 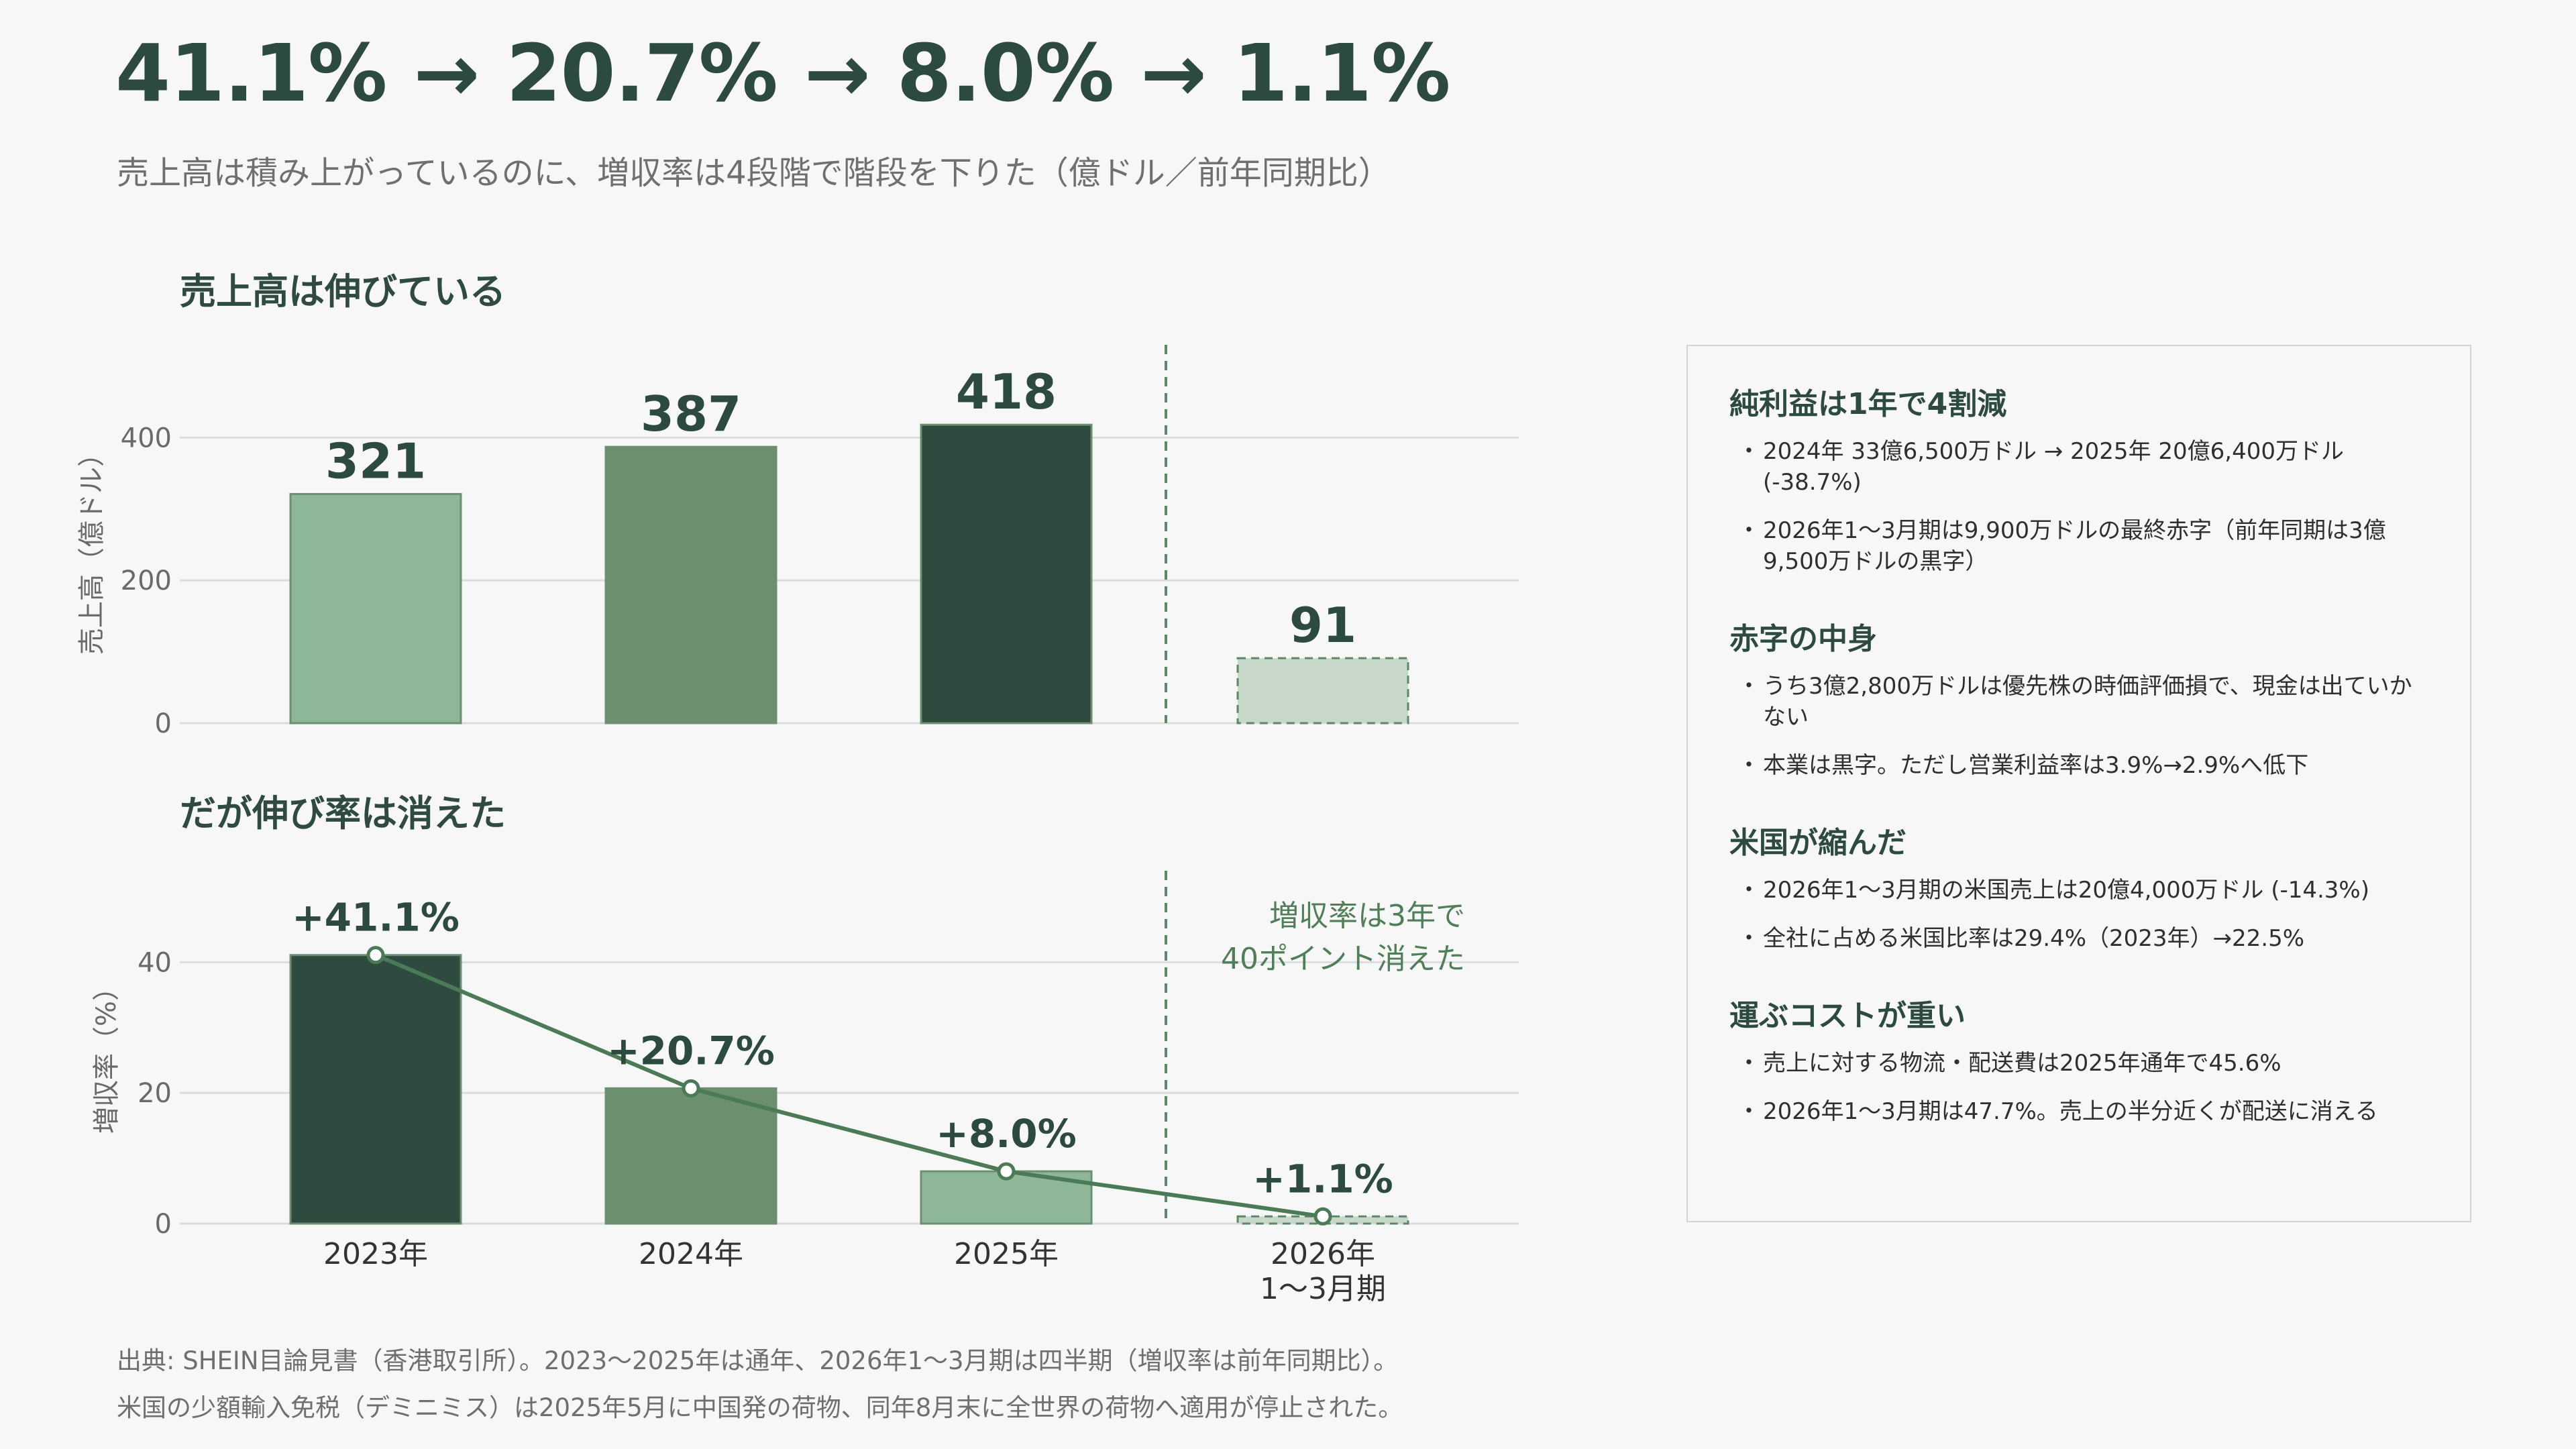 What do you see at coordinates (1343, 959) in the screenshot?
I see `growth-annotation: 40ポイント消えた` at bounding box center [1343, 959].